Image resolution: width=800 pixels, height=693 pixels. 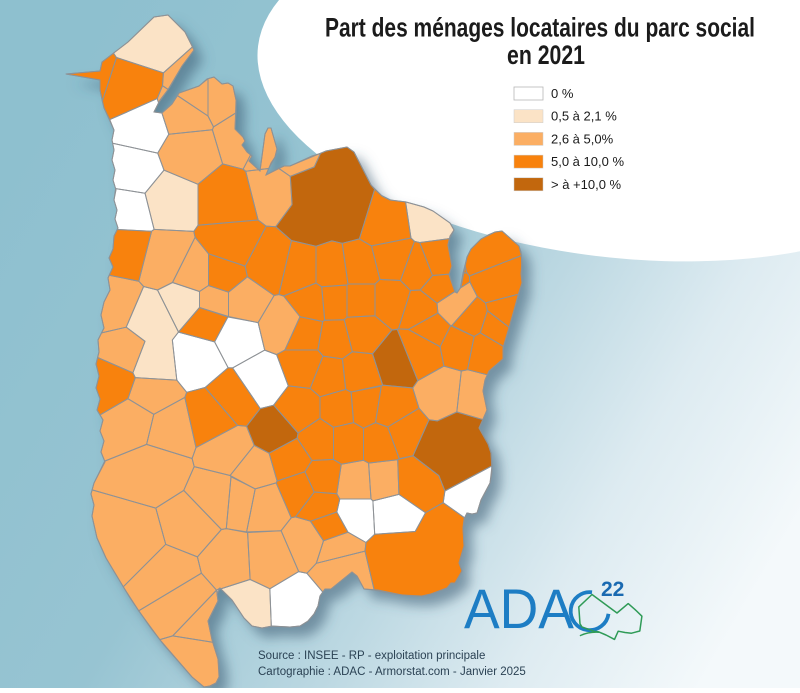 What do you see at coordinates (582, 138) in the screenshot?
I see `svg-text: 2,6 à 5,0%` at bounding box center [582, 138].